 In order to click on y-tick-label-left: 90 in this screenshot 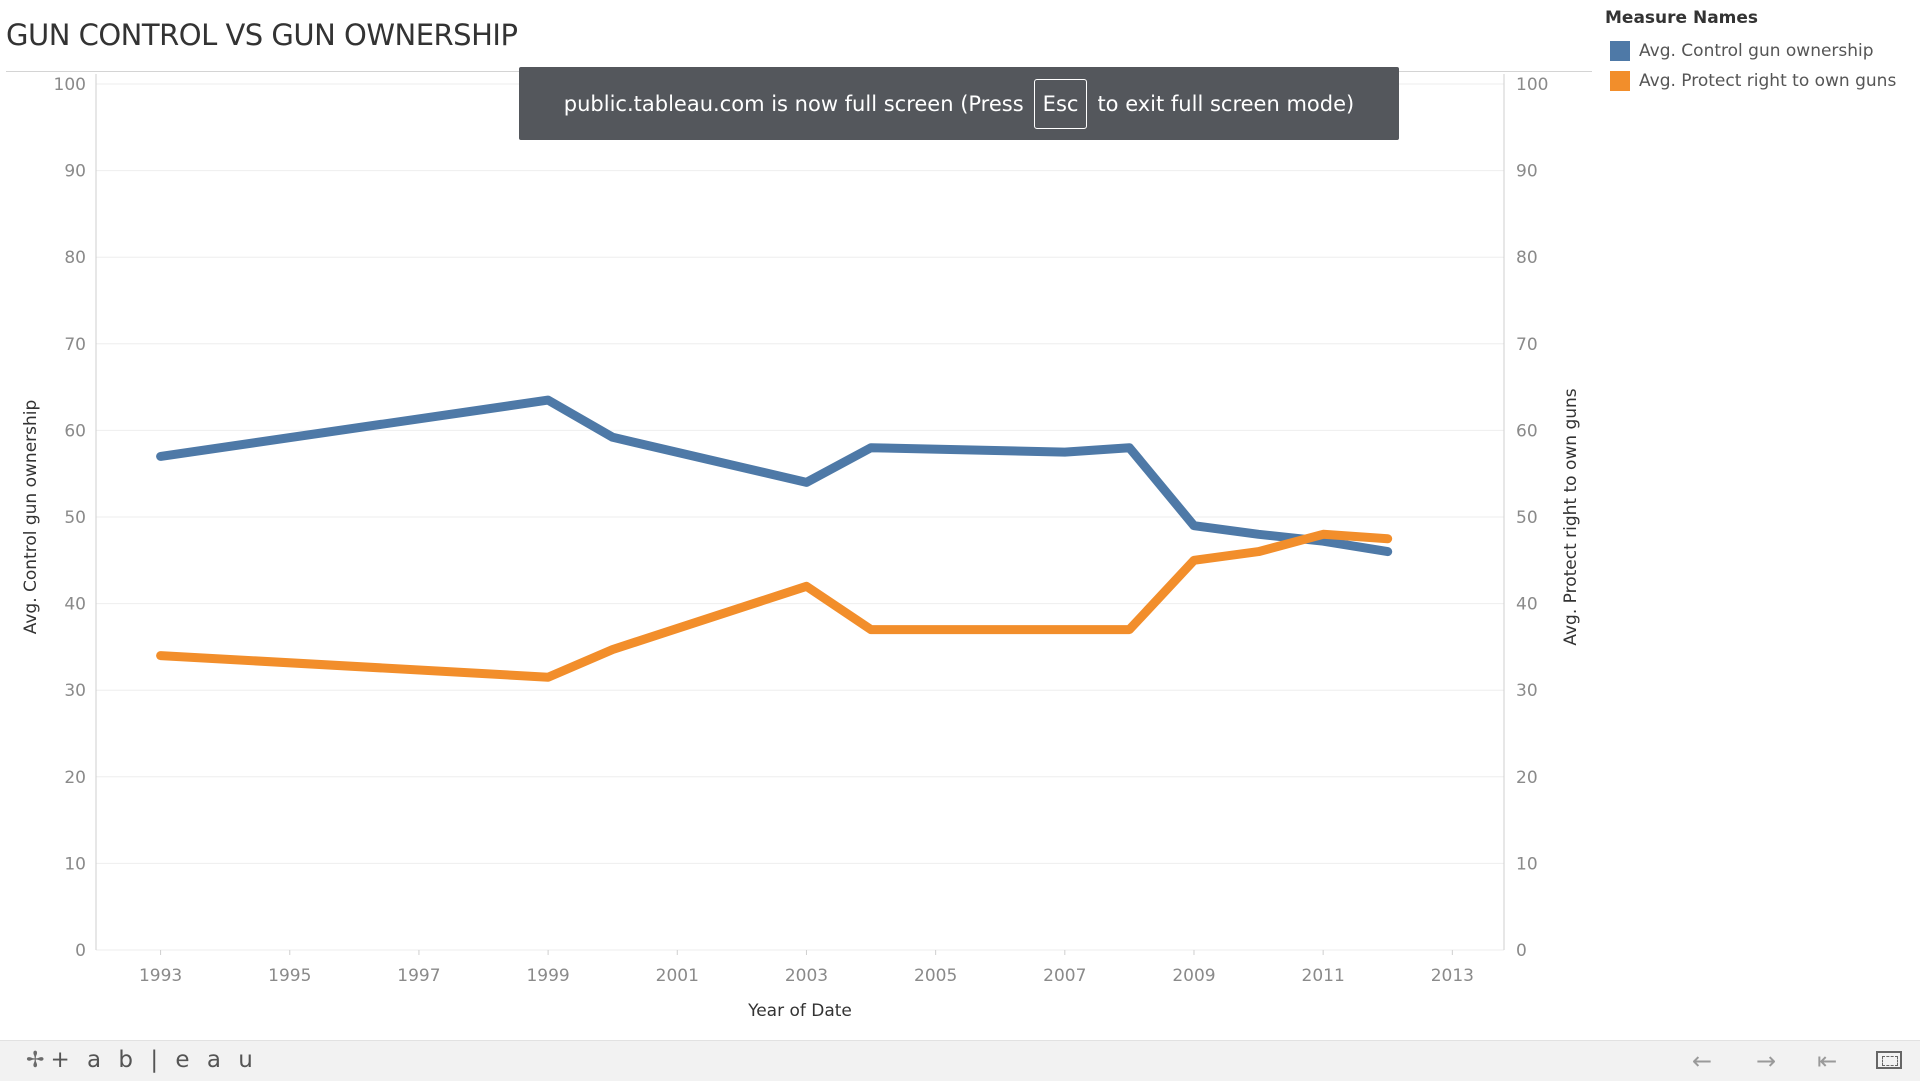, I will do `click(75, 172)`.